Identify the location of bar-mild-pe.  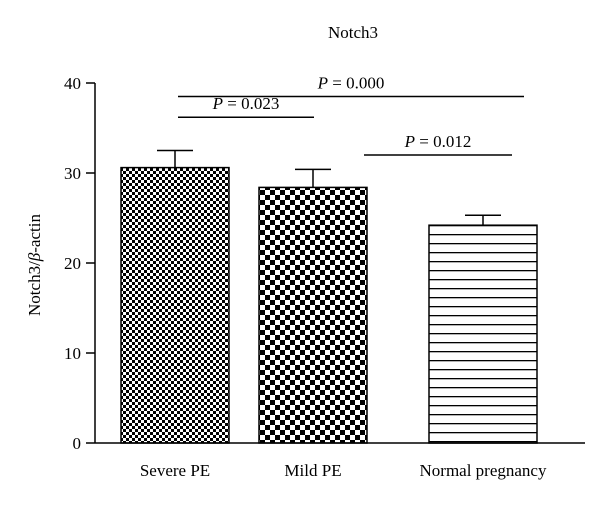
(313, 315).